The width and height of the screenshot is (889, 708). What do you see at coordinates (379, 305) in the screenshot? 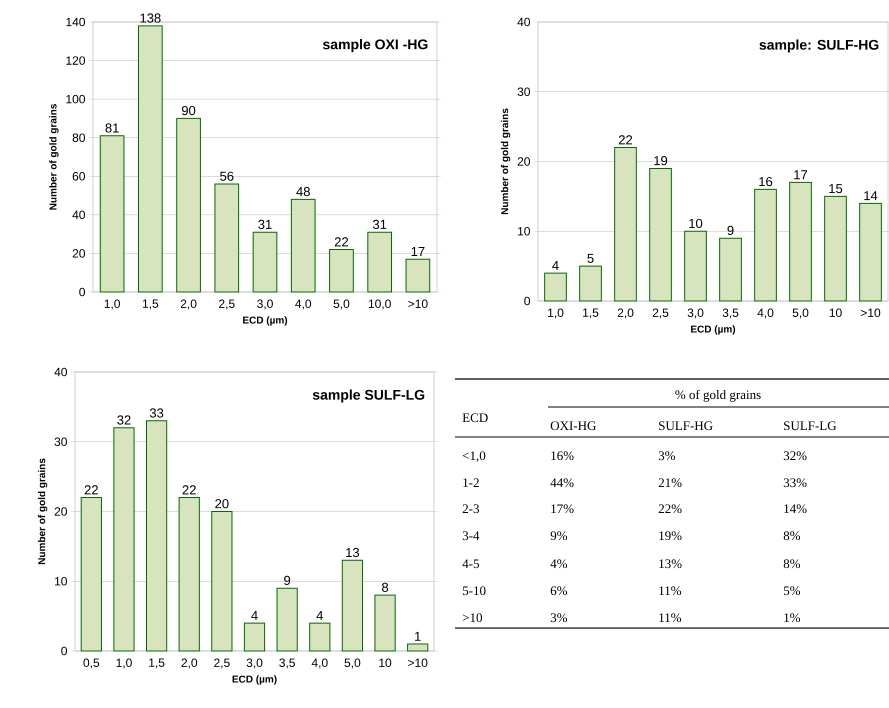
I see `x-tick-label: 10,0` at bounding box center [379, 305].